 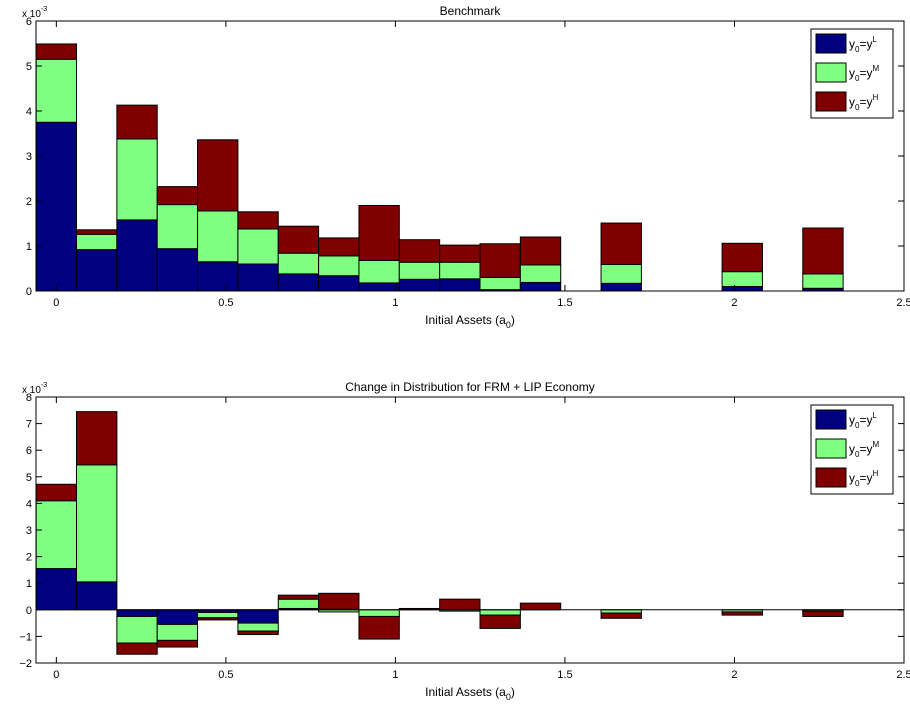 I want to click on y-tick-label: 4, so click(x=29, y=112).